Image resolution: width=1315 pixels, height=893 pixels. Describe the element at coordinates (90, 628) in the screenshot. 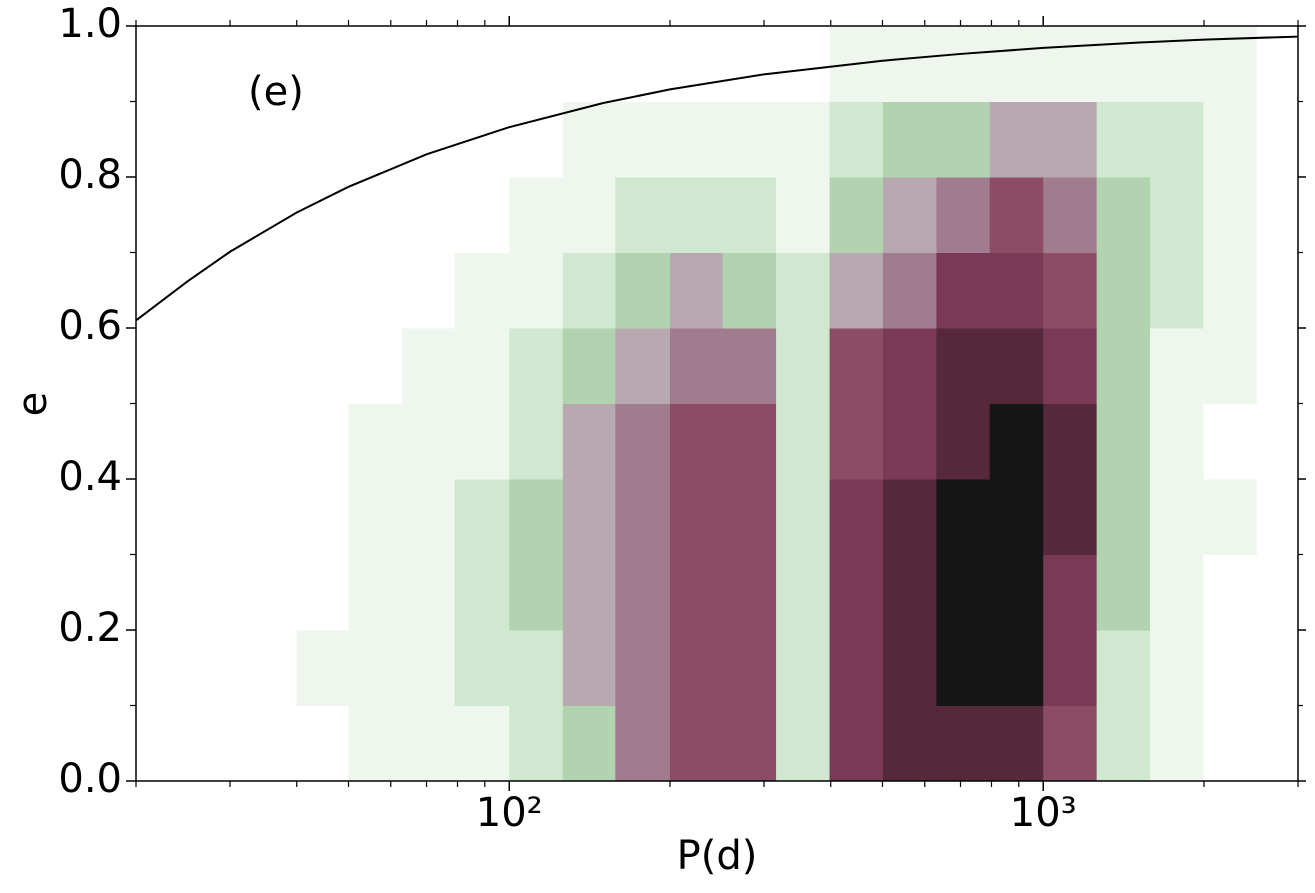

I see `y-tick-label: 0.2` at that location.